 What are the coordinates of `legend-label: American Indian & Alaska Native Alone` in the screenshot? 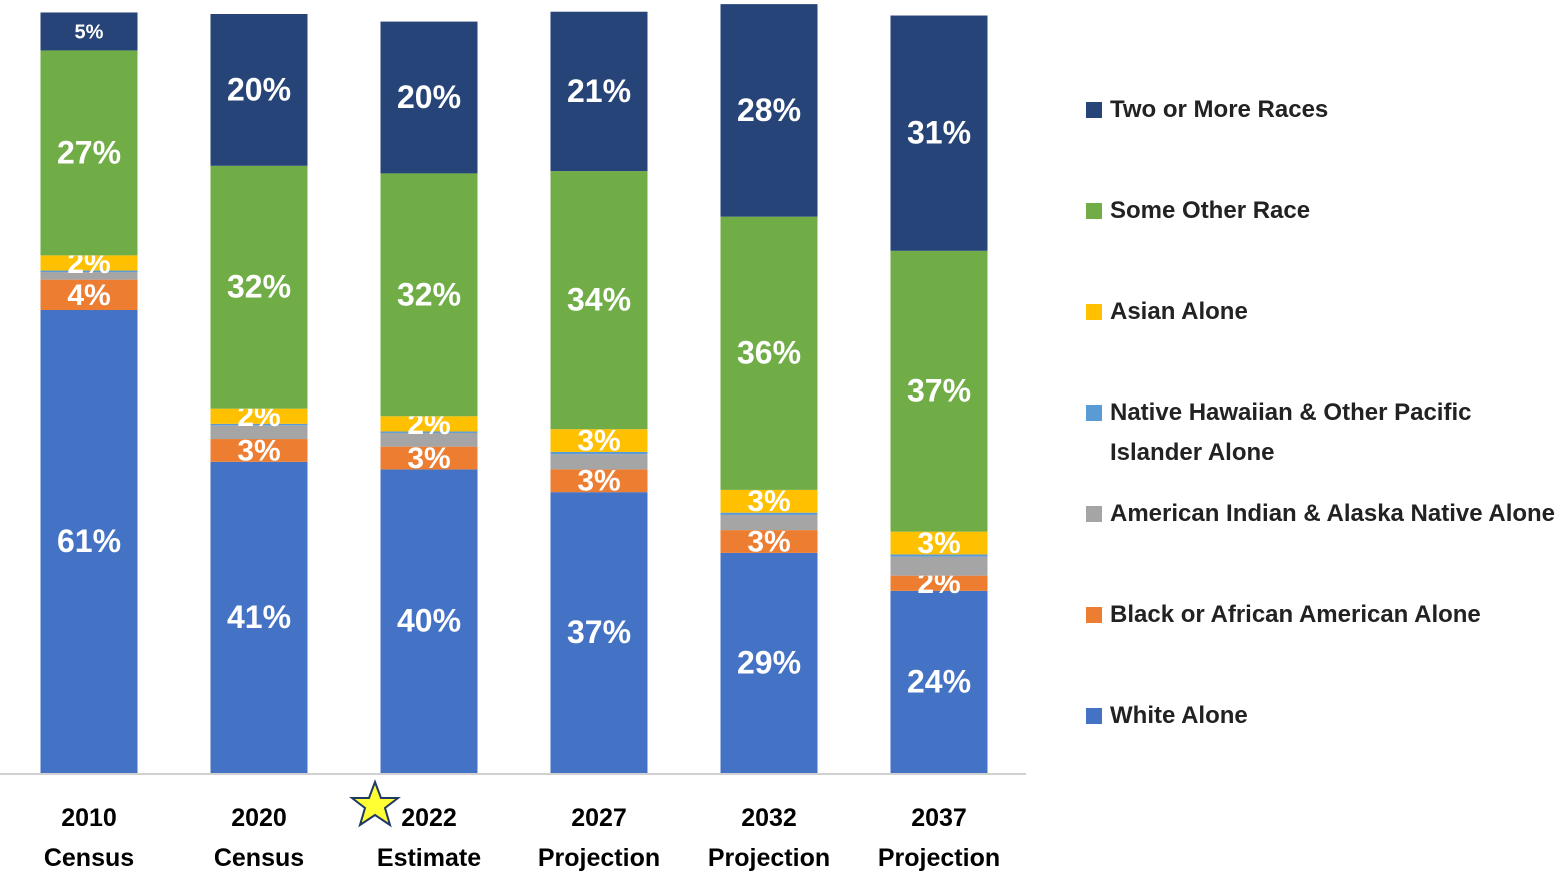 It's located at (1333, 513).